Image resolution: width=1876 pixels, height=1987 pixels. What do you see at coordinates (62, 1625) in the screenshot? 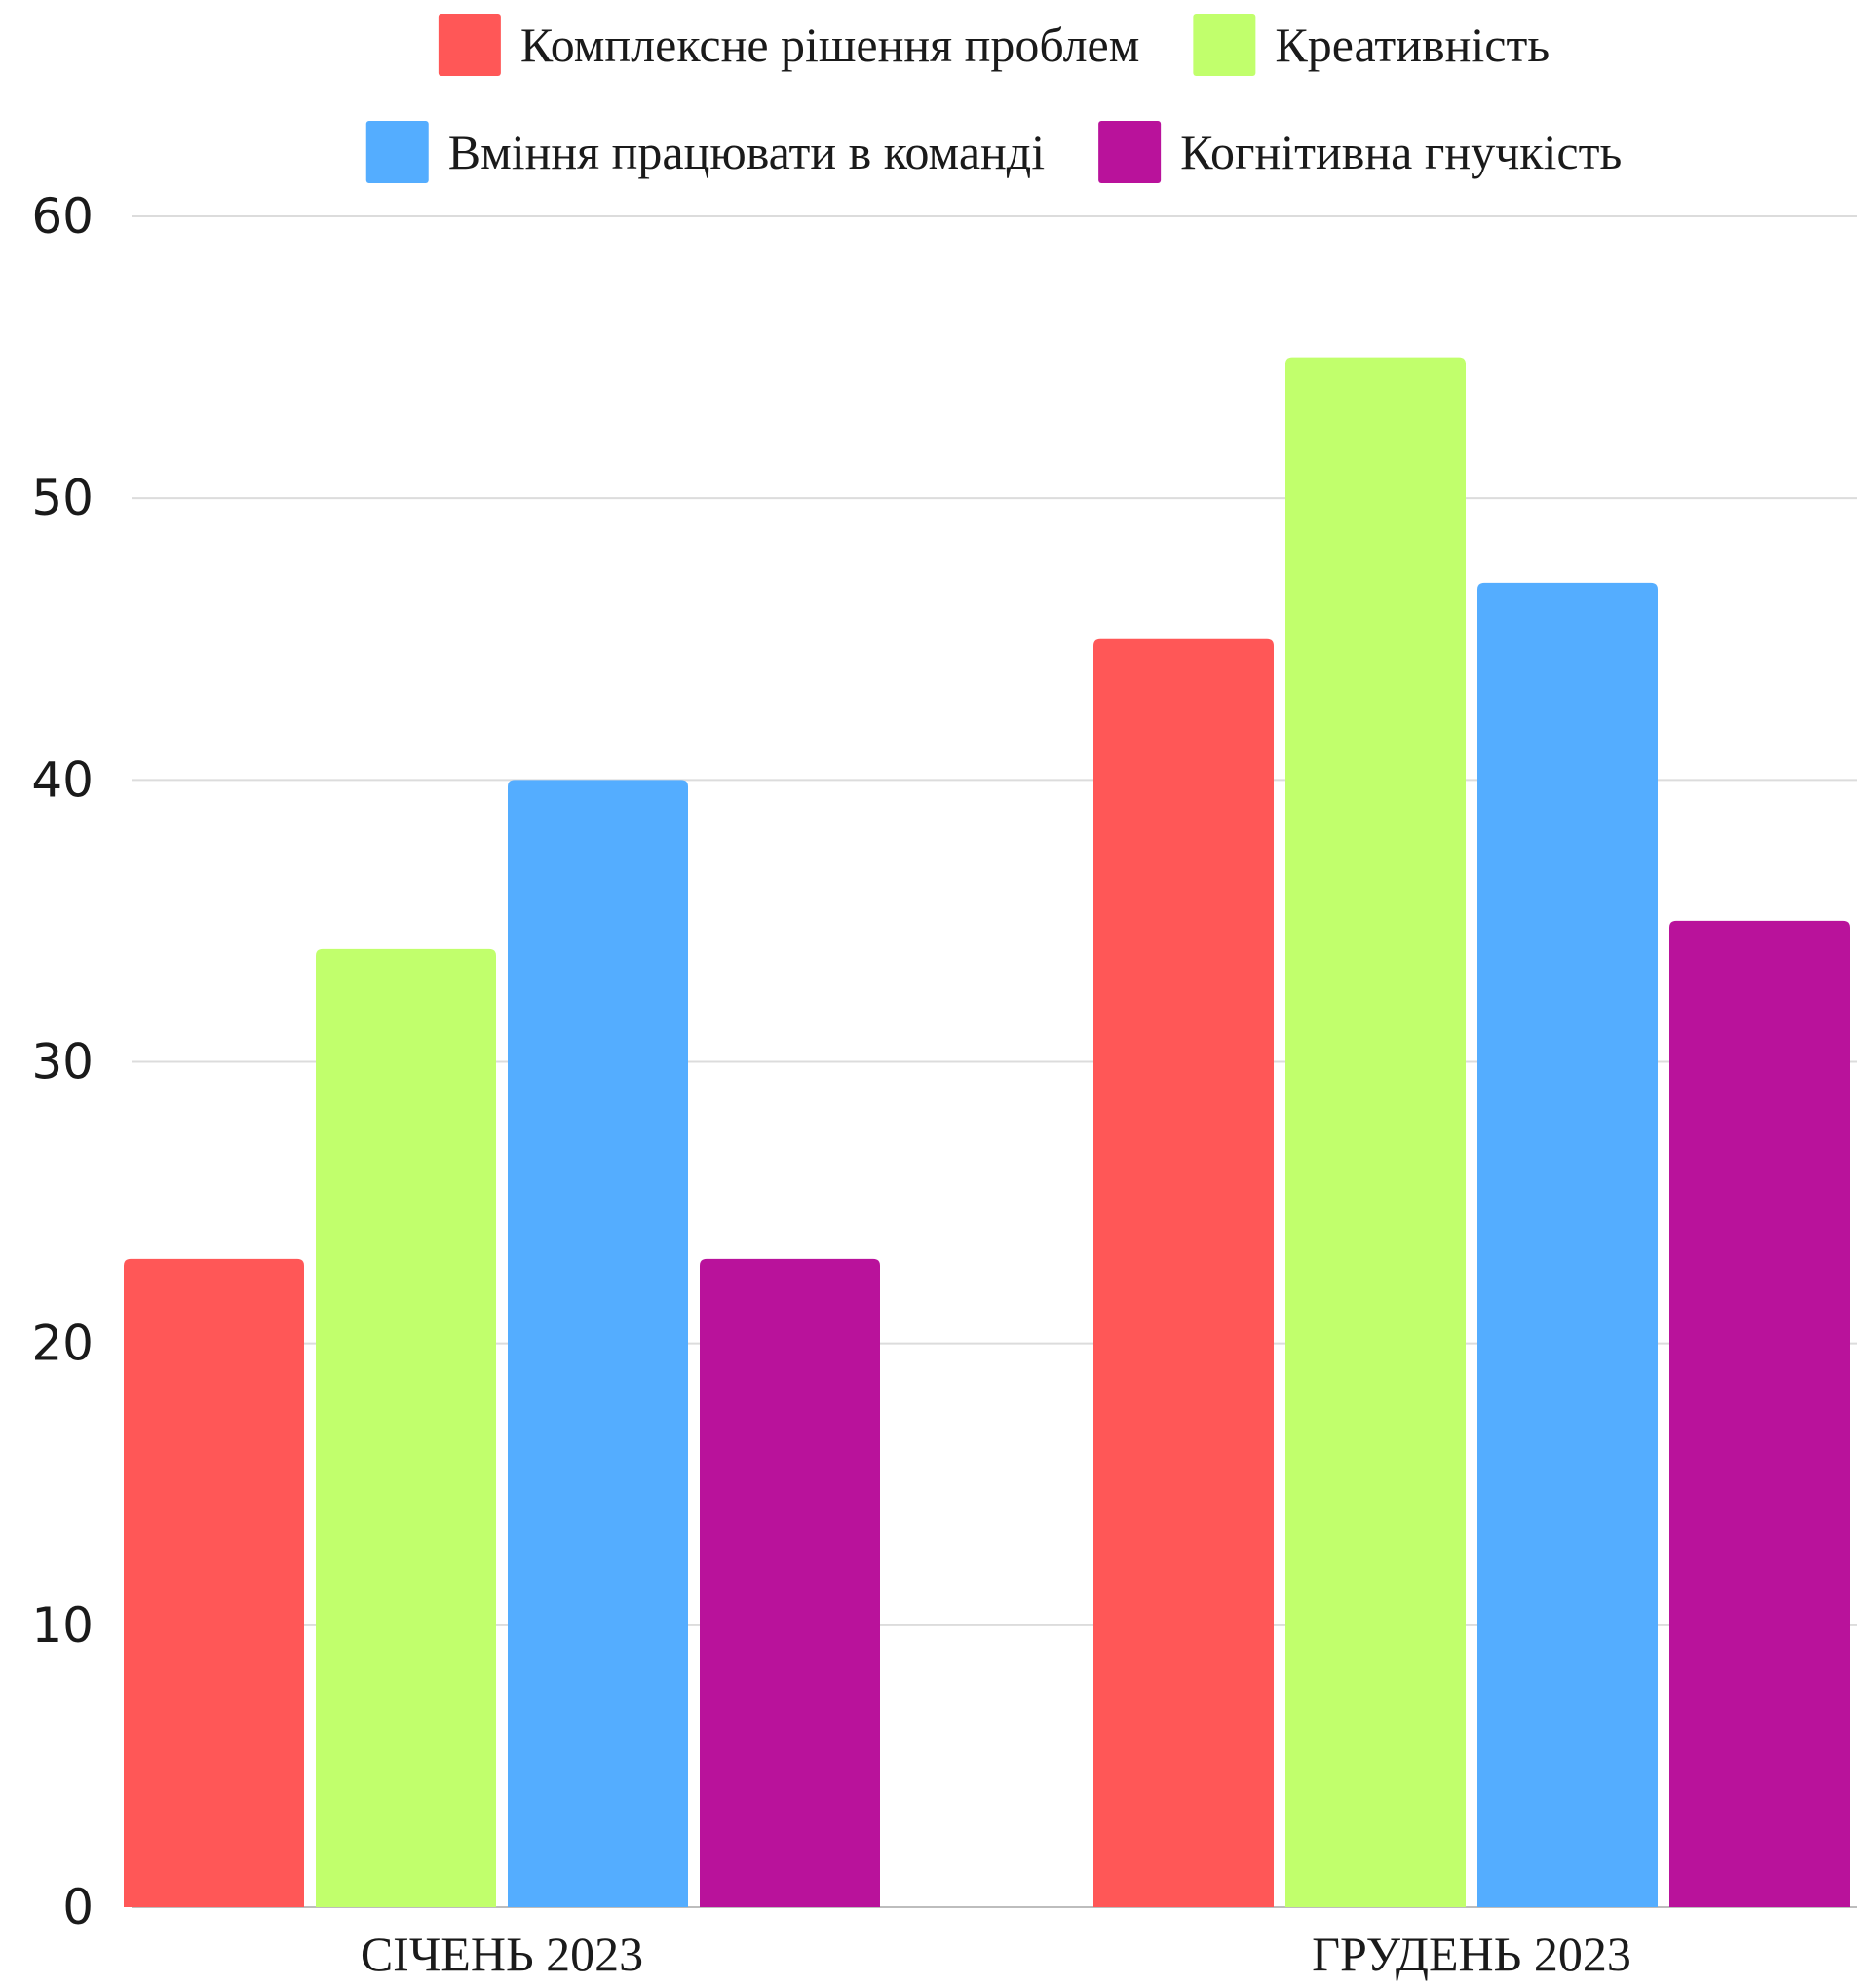
I see `y-tick-label: 10` at bounding box center [62, 1625].